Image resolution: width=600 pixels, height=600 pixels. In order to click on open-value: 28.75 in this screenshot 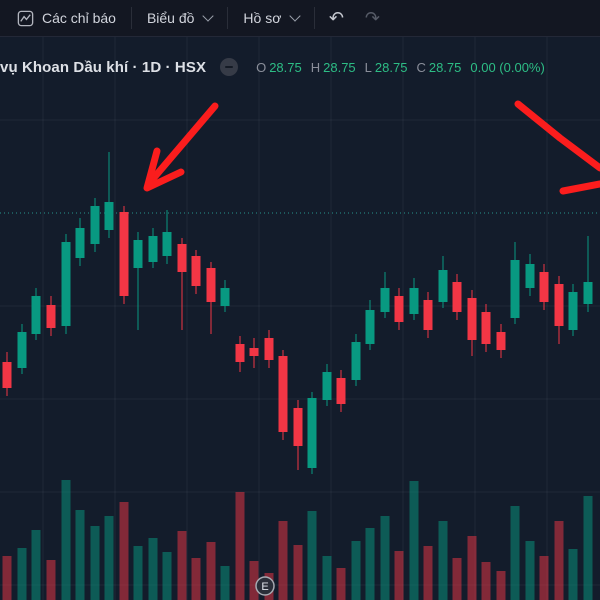, I will do `click(285, 67)`.